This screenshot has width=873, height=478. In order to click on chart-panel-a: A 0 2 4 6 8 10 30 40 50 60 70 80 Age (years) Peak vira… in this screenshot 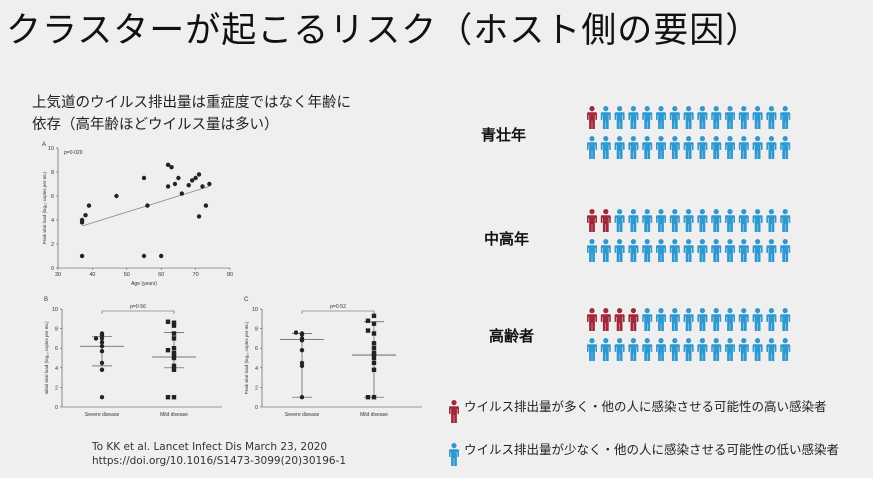, I will do `click(137, 214)`.